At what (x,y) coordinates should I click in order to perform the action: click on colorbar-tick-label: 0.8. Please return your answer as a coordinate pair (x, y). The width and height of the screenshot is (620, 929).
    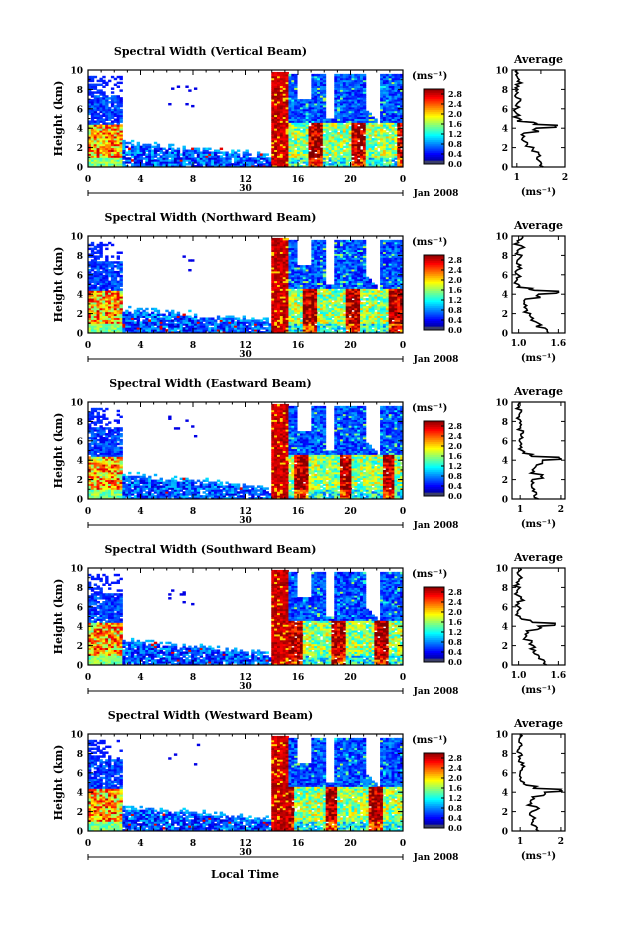
    Looking at the image, I should click on (455, 476).